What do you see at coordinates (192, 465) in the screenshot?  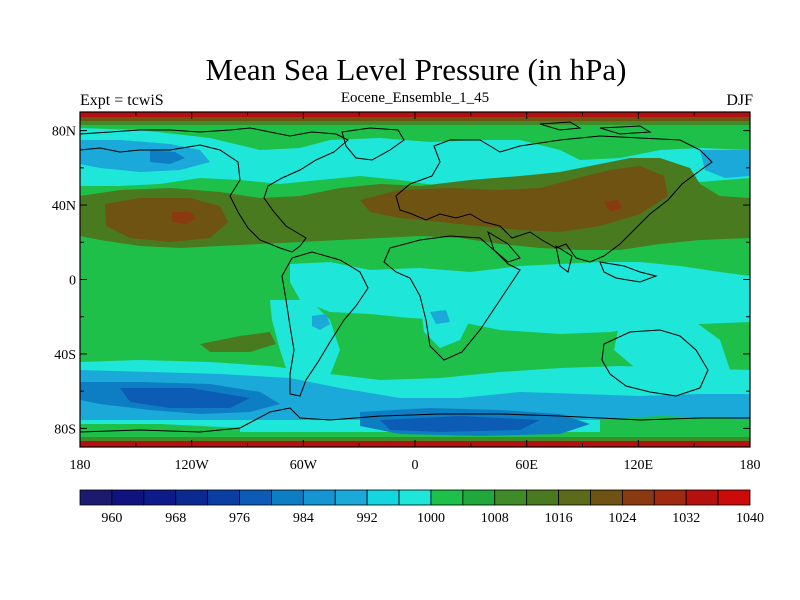 I see `x-tick-label: 120W` at bounding box center [192, 465].